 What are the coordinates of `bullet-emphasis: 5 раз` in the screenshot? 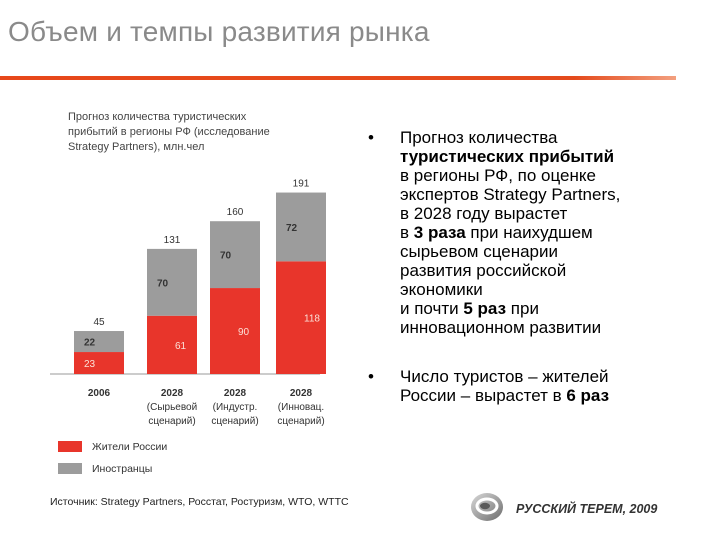 It's located at (485, 308).